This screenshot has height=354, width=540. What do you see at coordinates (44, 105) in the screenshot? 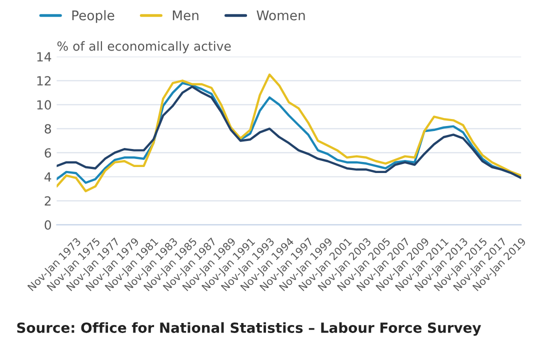
I see `y-tick-label: 10` at bounding box center [44, 105].